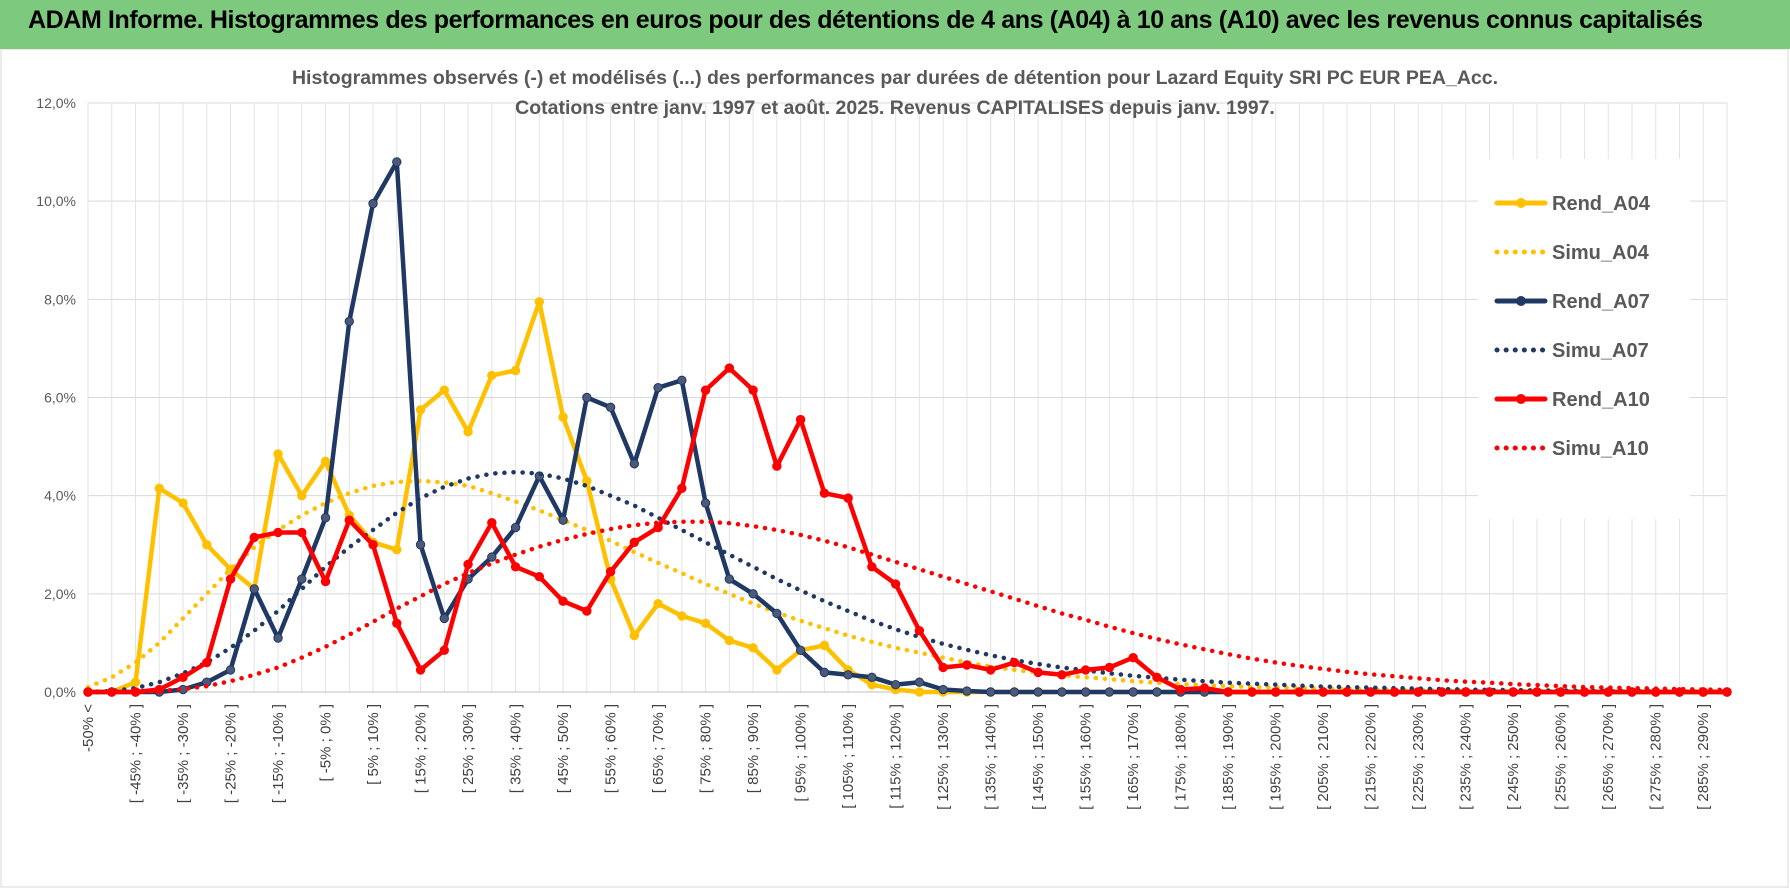  What do you see at coordinates (658, 748) in the screenshot?
I see `x-tick-label: [ 65% ; 70% ]` at bounding box center [658, 748].